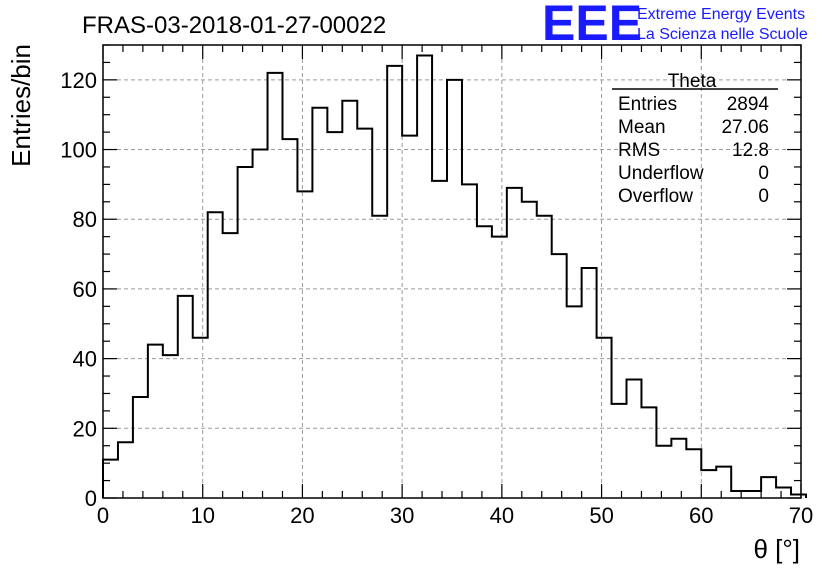  What do you see at coordinates (801, 515) in the screenshot?
I see `x-tick-label: 70` at bounding box center [801, 515].